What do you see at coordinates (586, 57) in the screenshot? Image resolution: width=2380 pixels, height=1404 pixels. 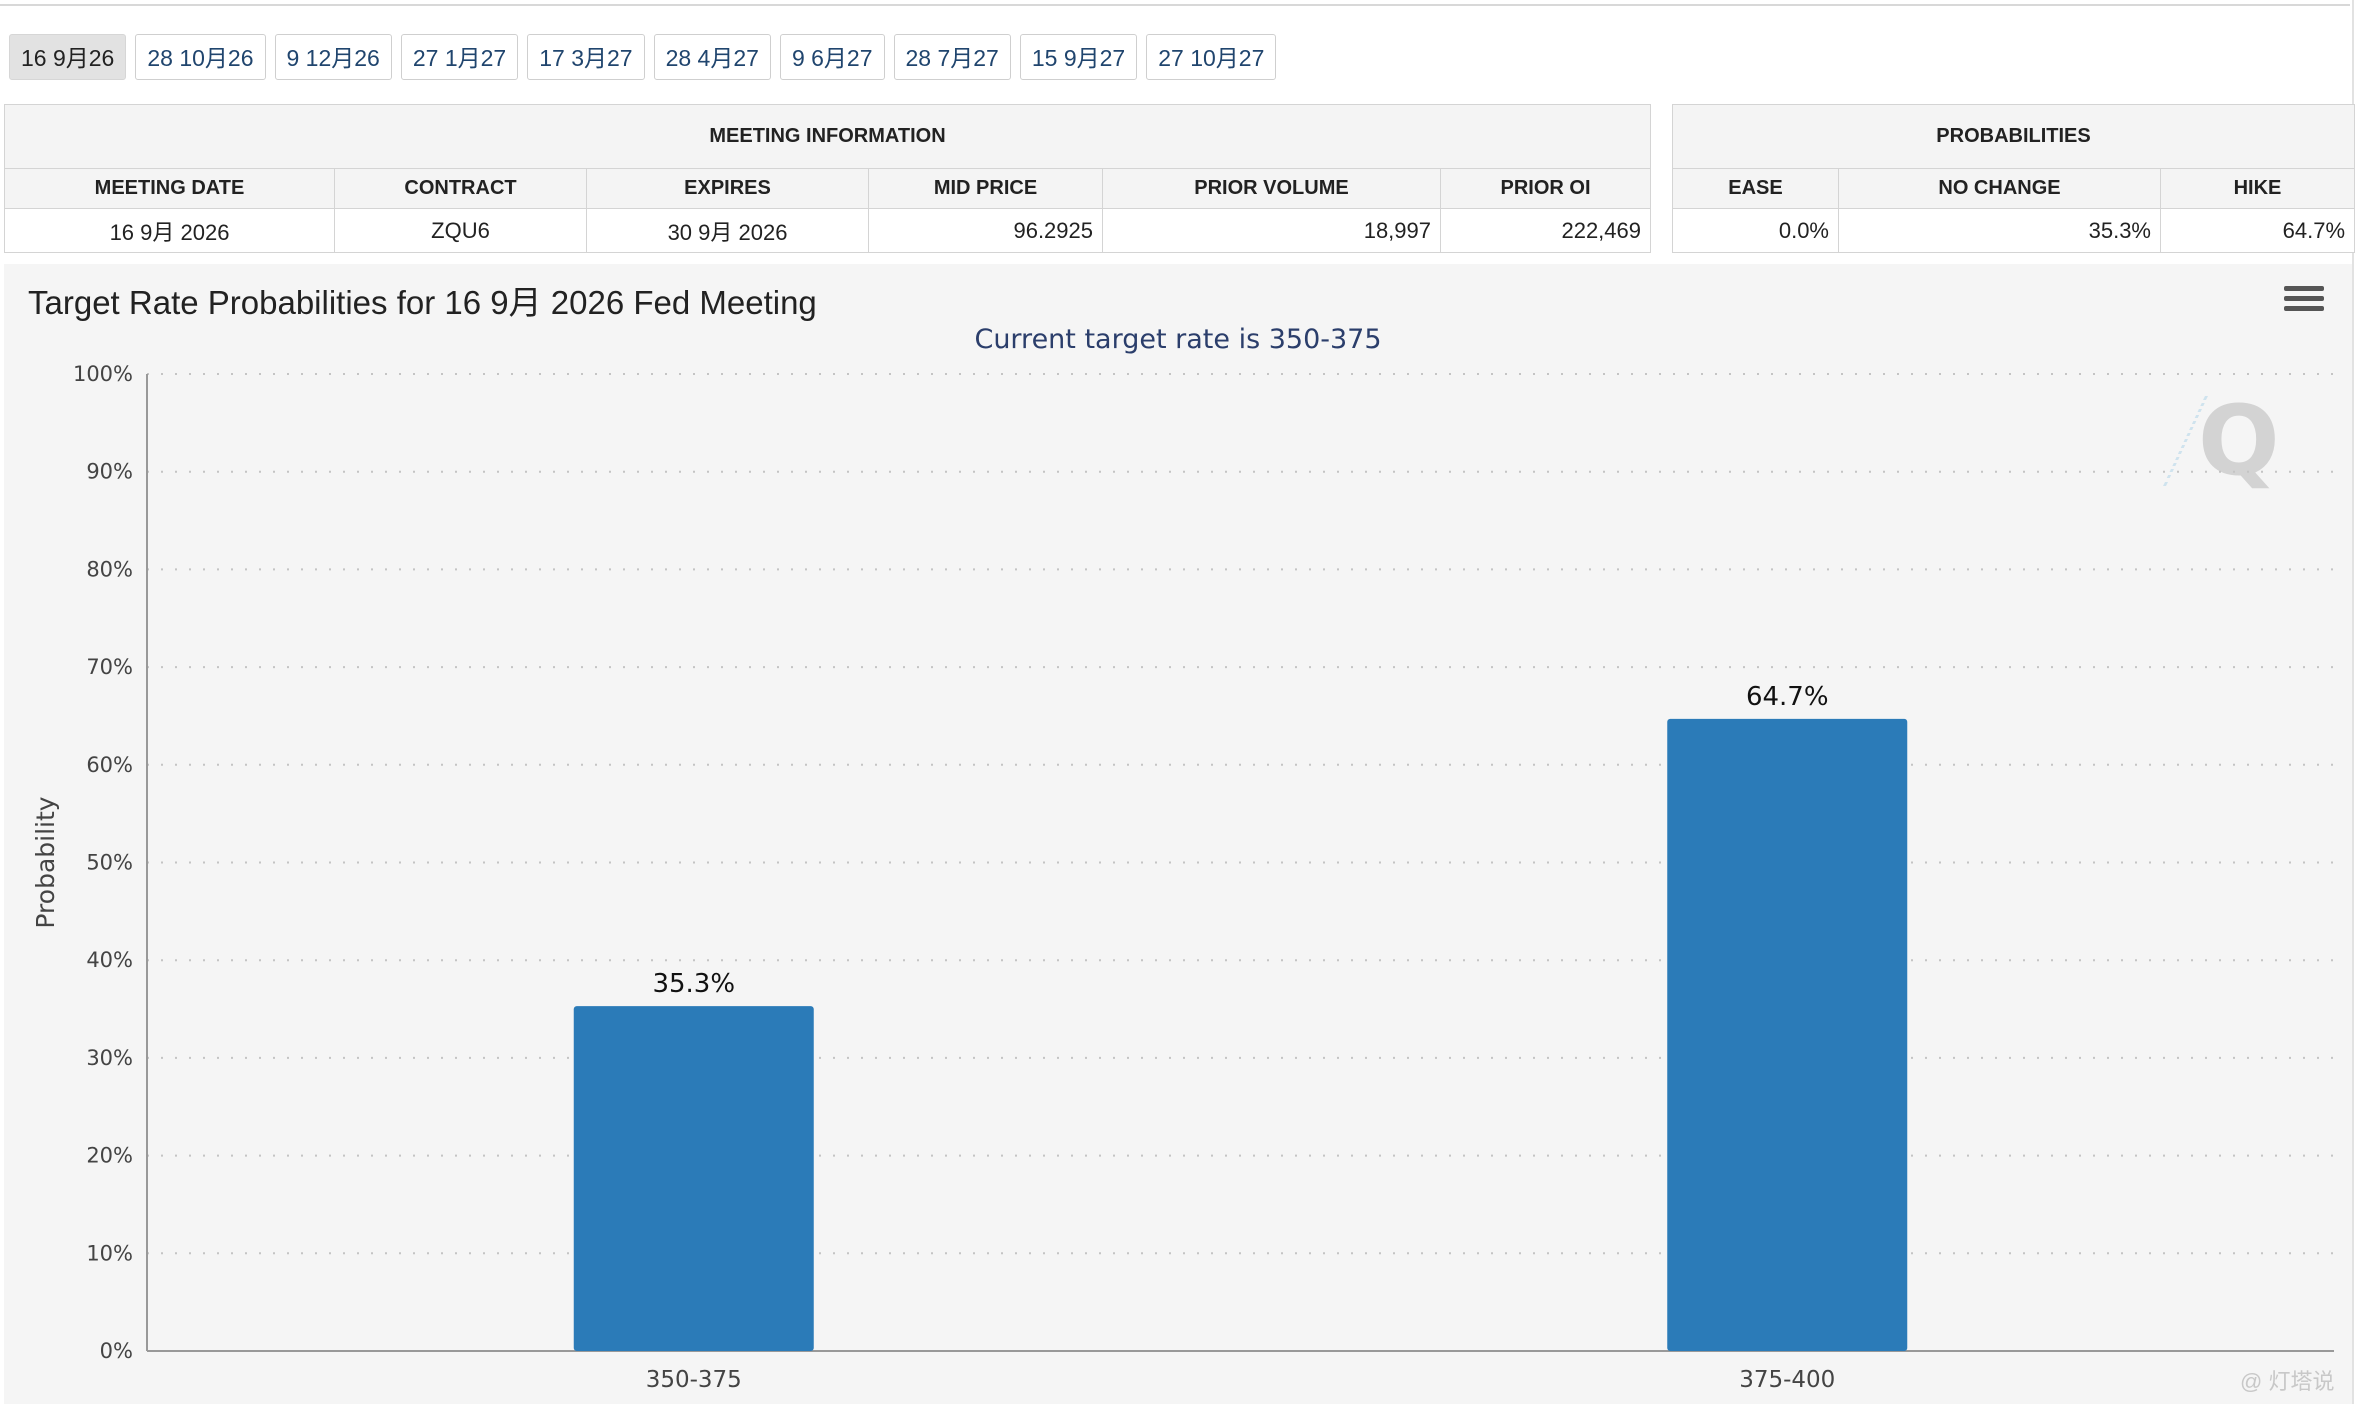 I see `meeting-date-tab: 17 3月27` at bounding box center [586, 57].